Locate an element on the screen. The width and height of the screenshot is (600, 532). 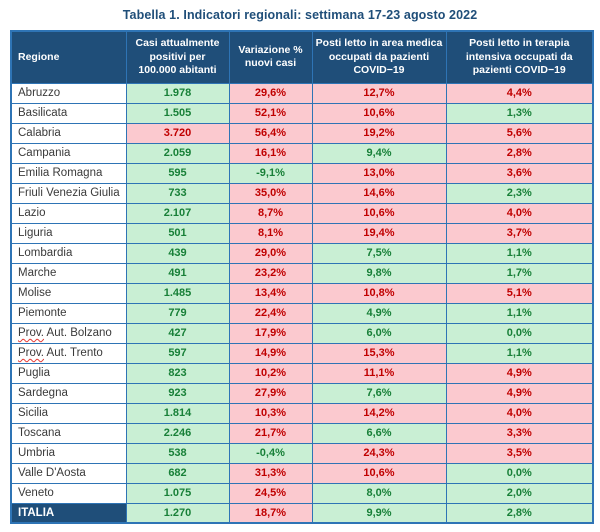
value-cell: 9,4% is located at coordinates (379, 153).